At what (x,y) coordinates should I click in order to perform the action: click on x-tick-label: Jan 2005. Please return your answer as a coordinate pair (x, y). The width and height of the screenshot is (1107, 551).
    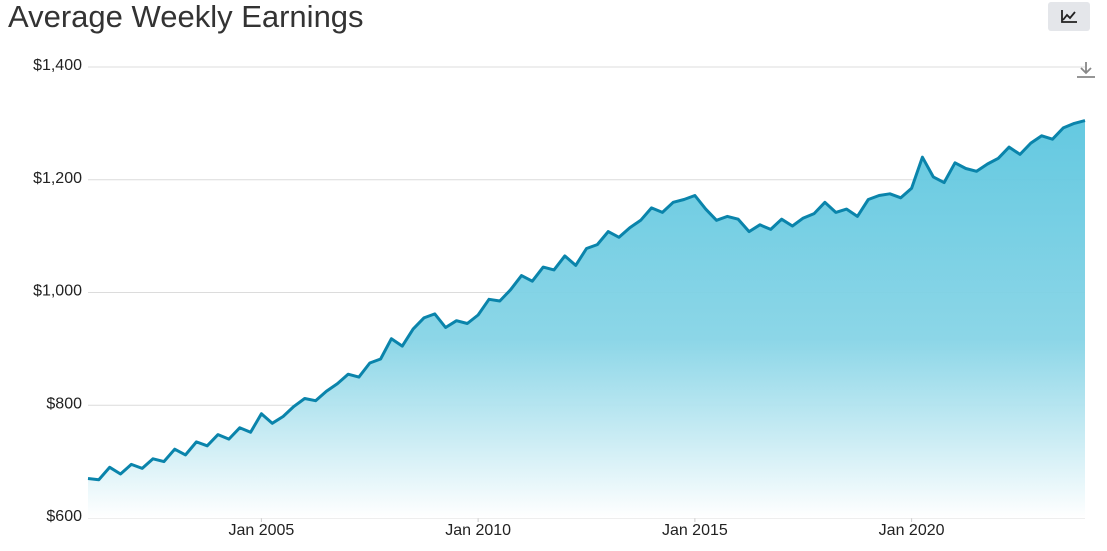
    Looking at the image, I should click on (261, 530).